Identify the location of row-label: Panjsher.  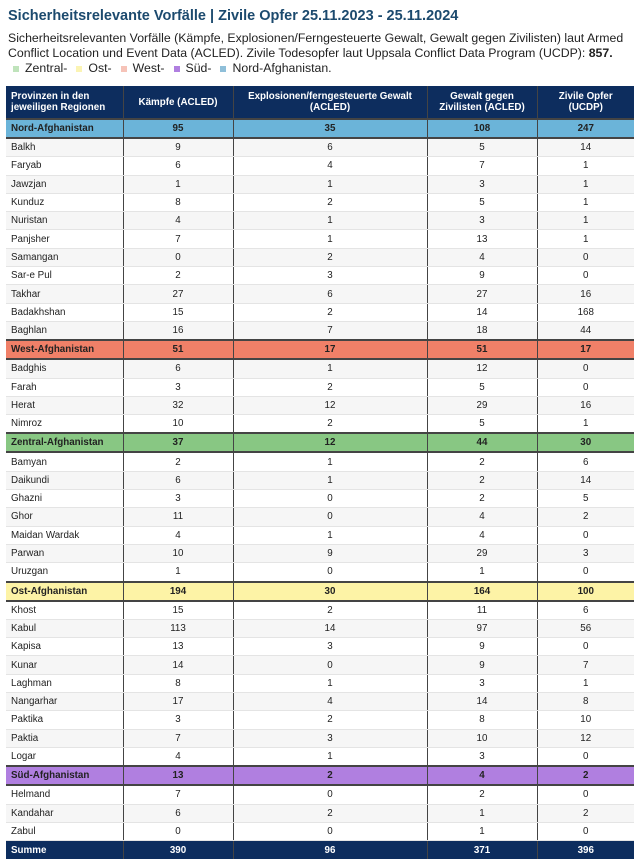
(65, 239).